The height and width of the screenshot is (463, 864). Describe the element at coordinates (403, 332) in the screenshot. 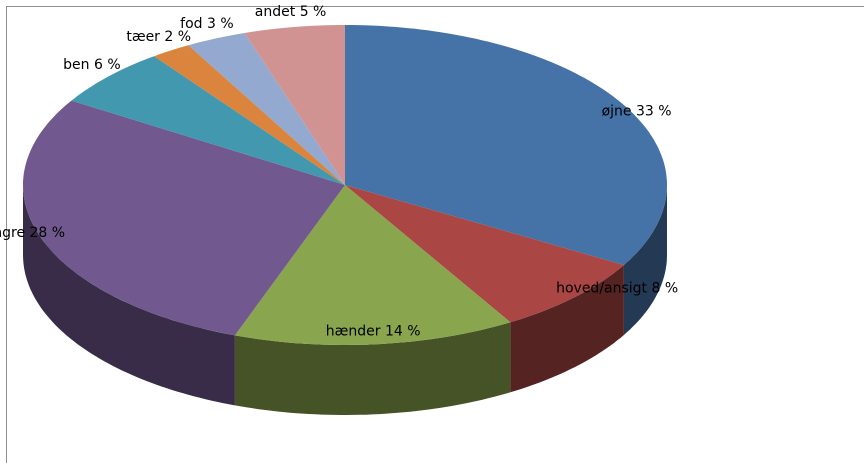

I see `label-value: 14 %` at that location.